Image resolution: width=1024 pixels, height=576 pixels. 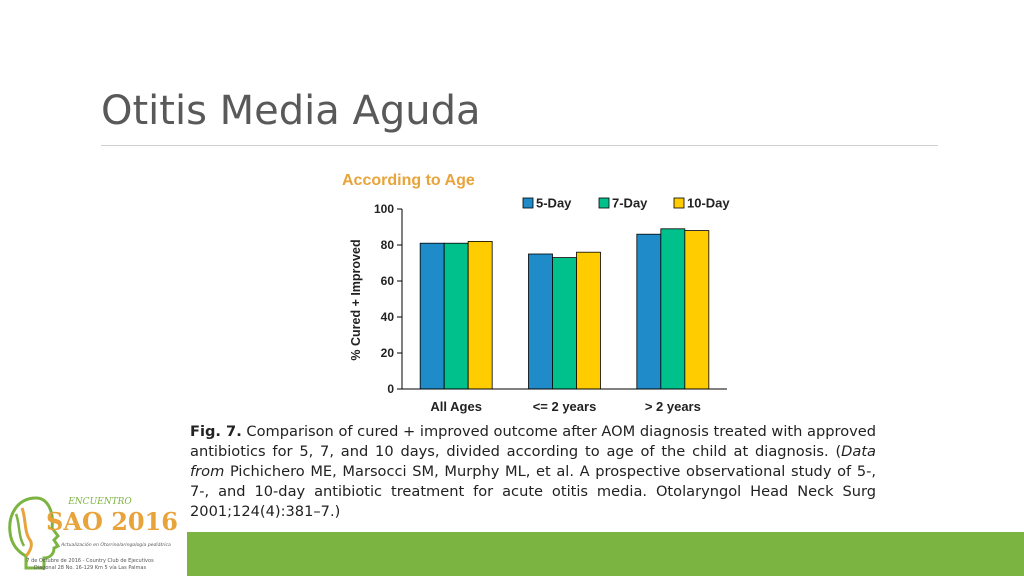 I want to click on title-divider, so click(x=519, y=145).